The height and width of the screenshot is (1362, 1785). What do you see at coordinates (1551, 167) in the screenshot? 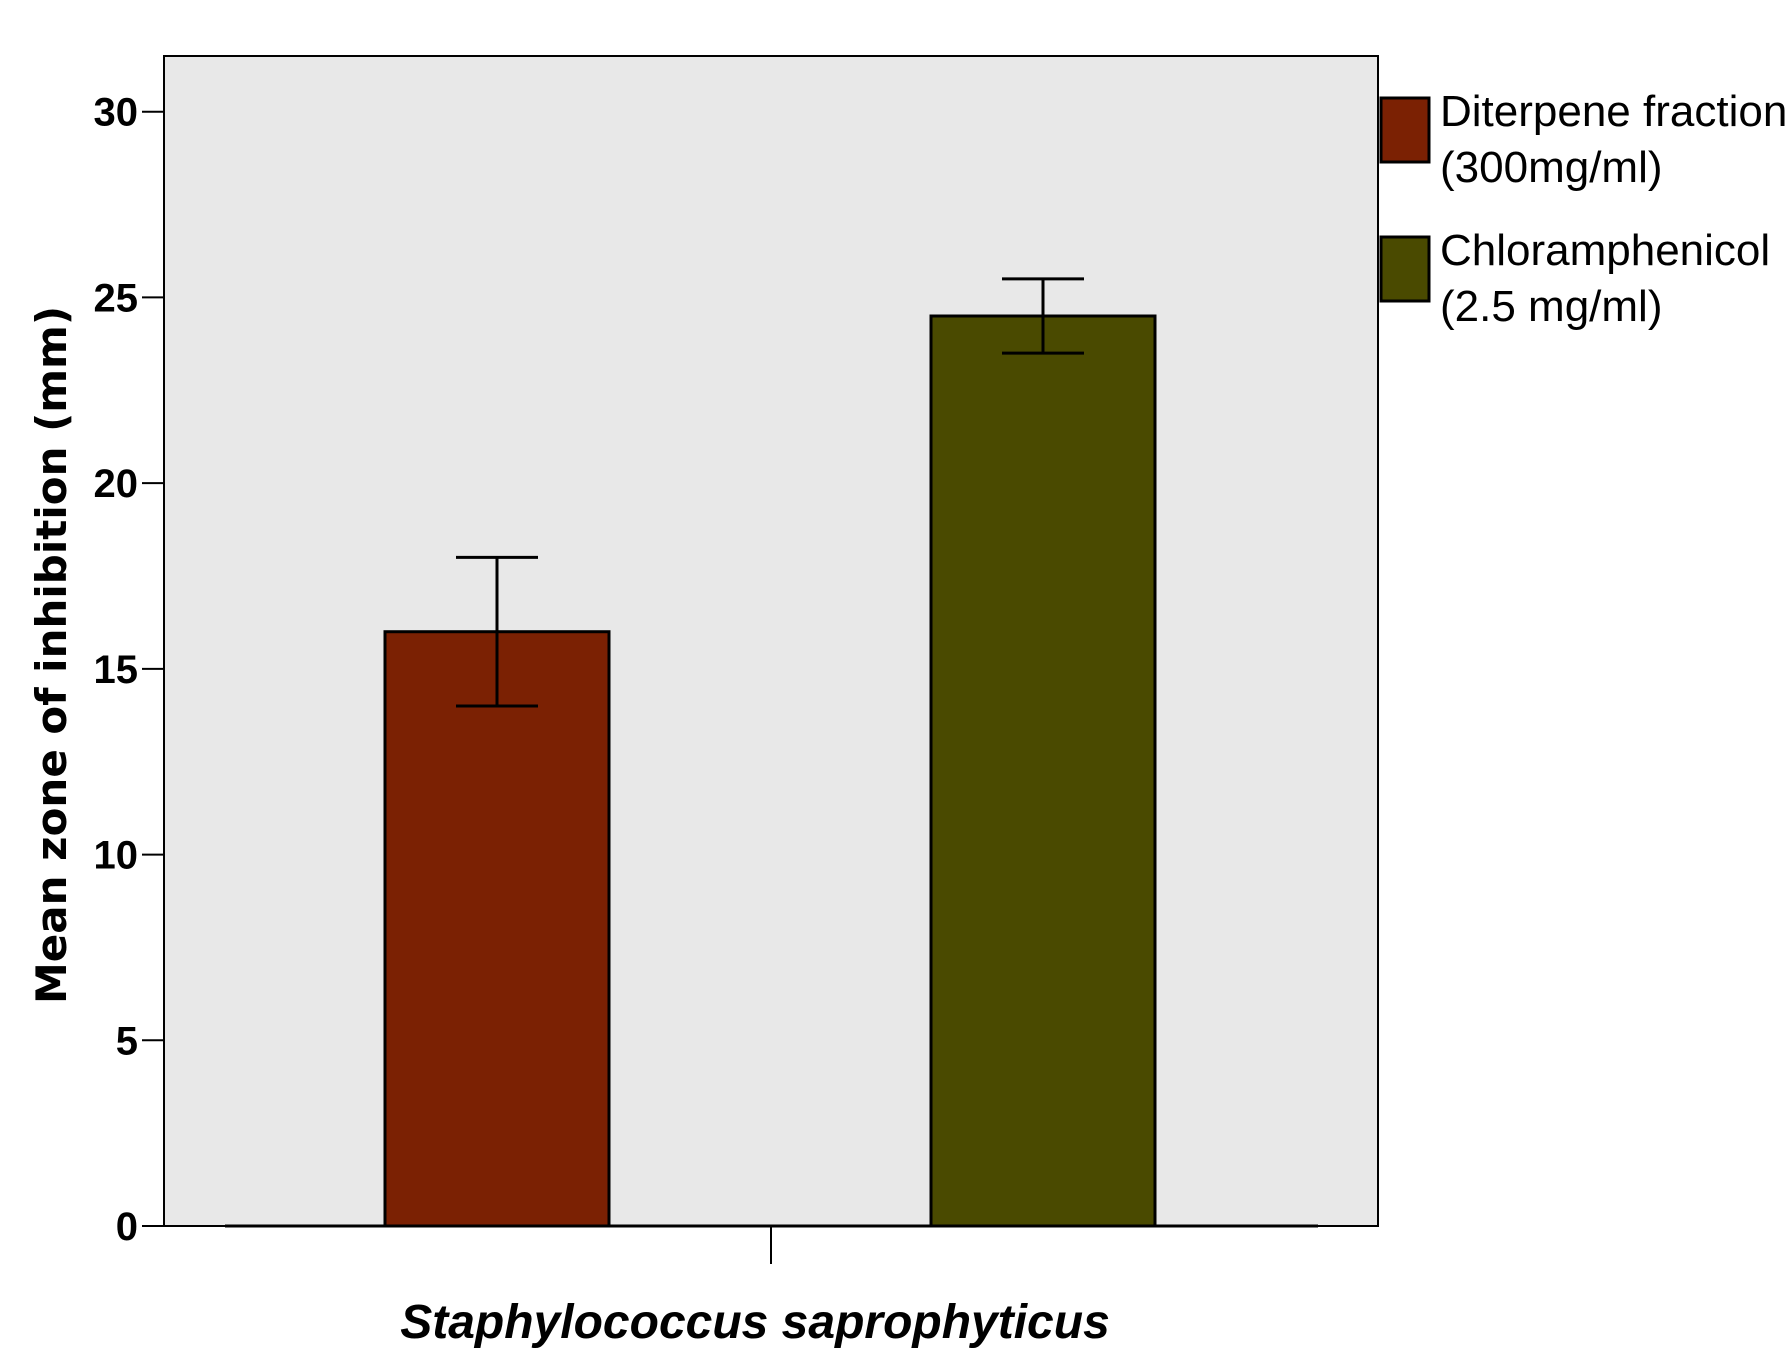
I see `legend-label: (300mg/ml)` at bounding box center [1551, 167].